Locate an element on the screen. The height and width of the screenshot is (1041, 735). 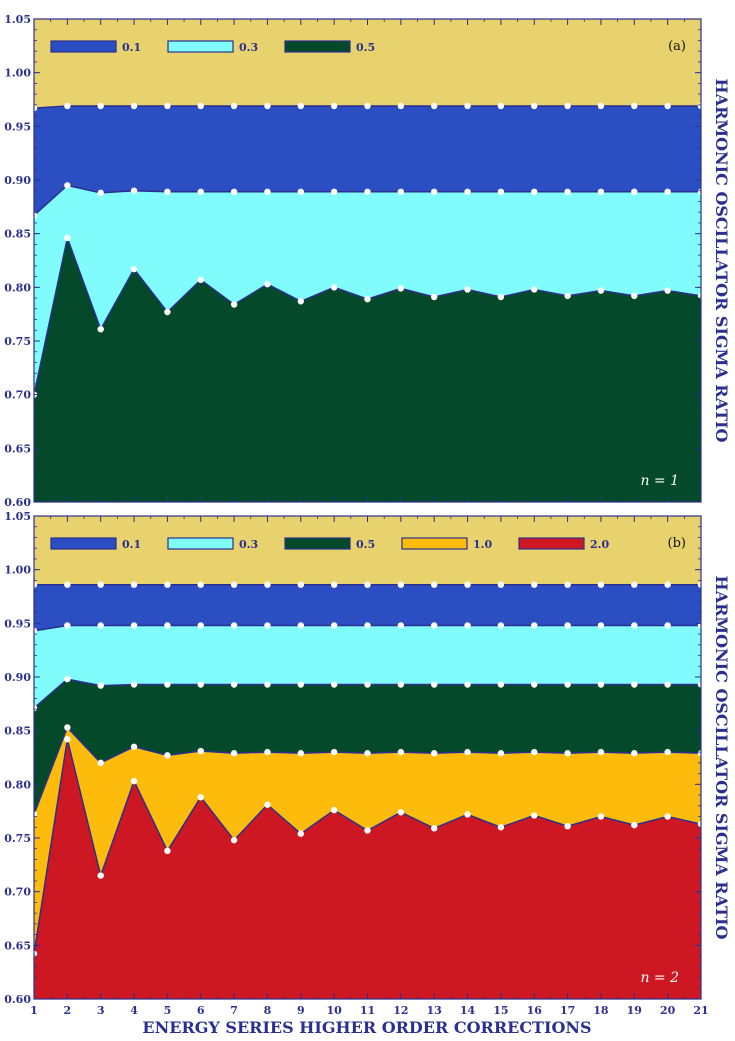
data-point-0.5-11 is located at coordinates (367, 299).